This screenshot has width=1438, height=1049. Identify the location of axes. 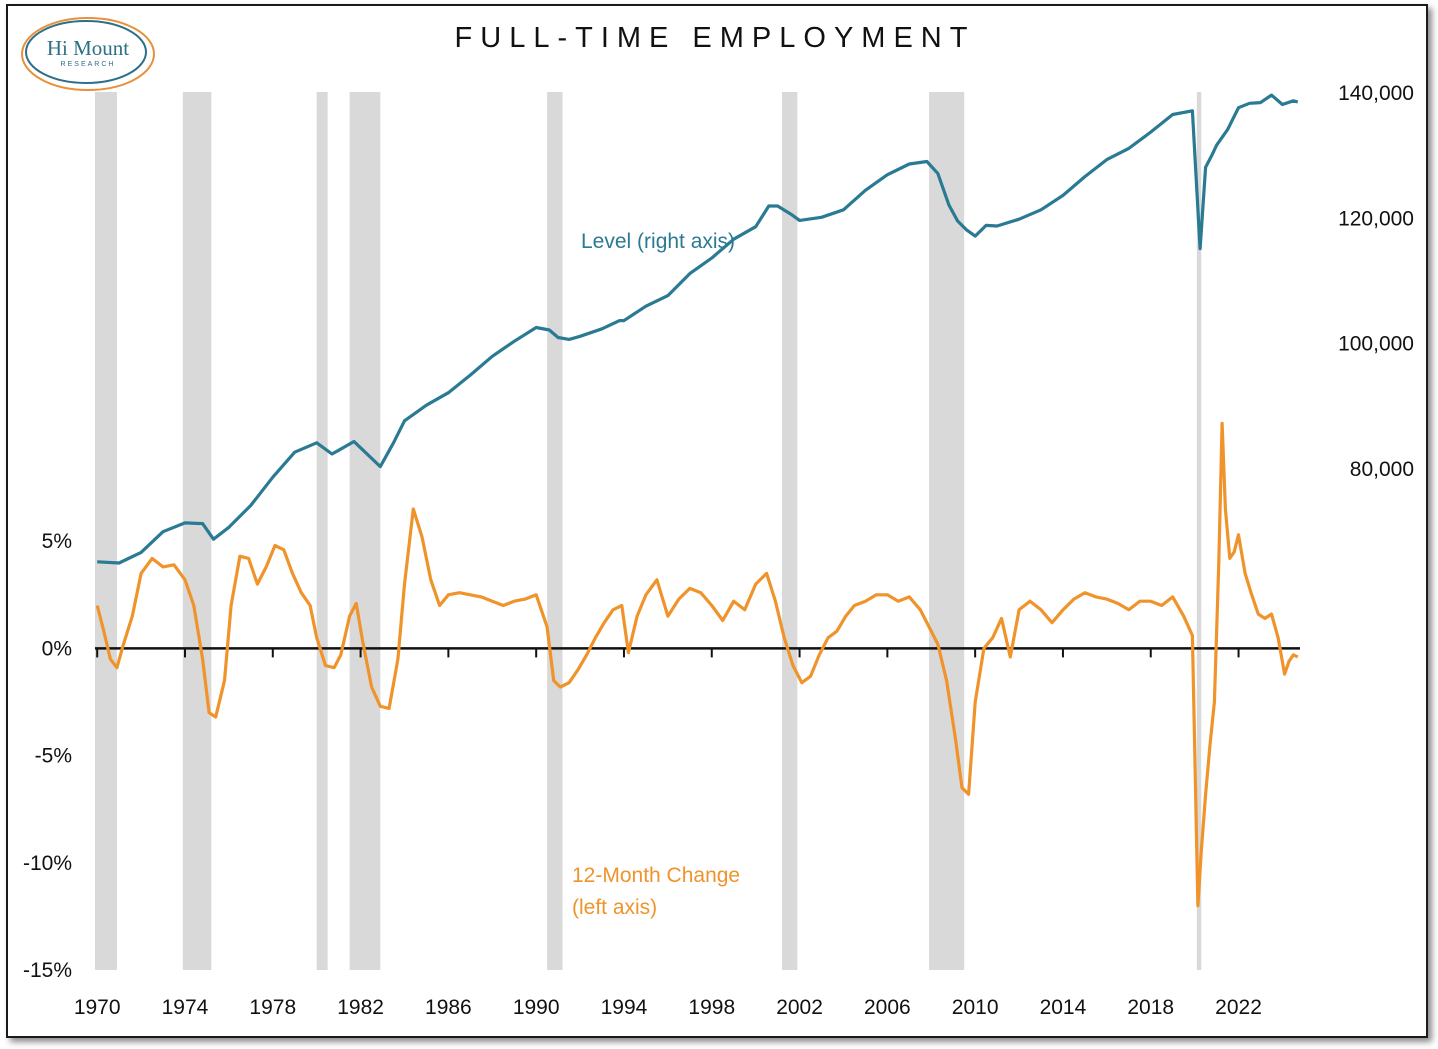
(697, 652).